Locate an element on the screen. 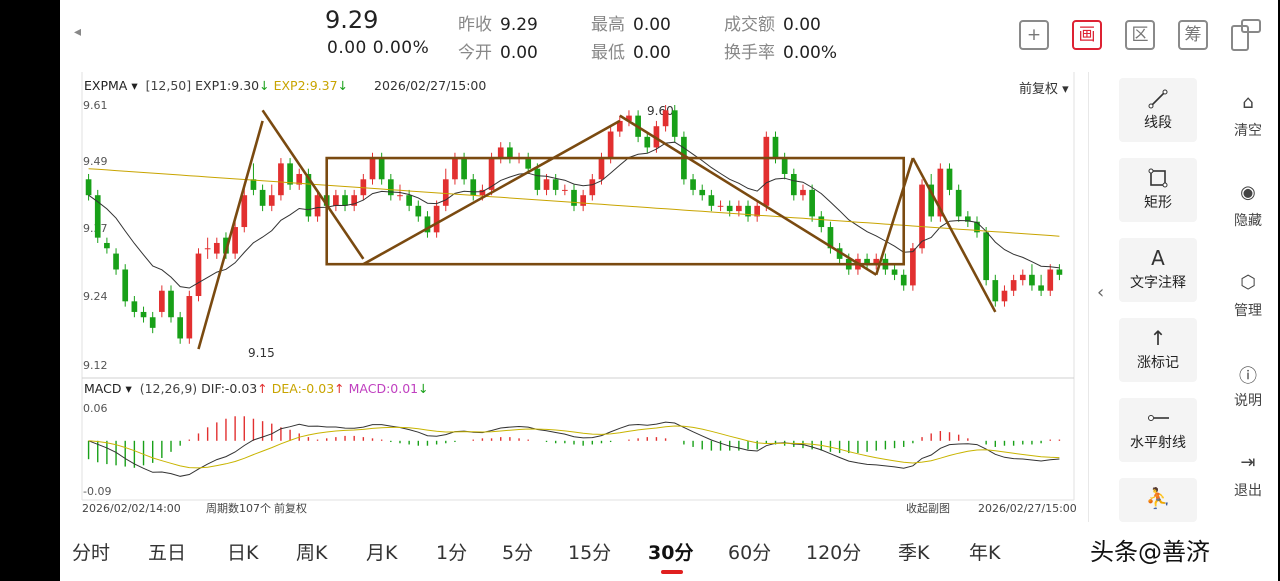 This screenshot has height=581, width=1280. turnover-rate: 换手率 0.00% is located at coordinates (781, 53).